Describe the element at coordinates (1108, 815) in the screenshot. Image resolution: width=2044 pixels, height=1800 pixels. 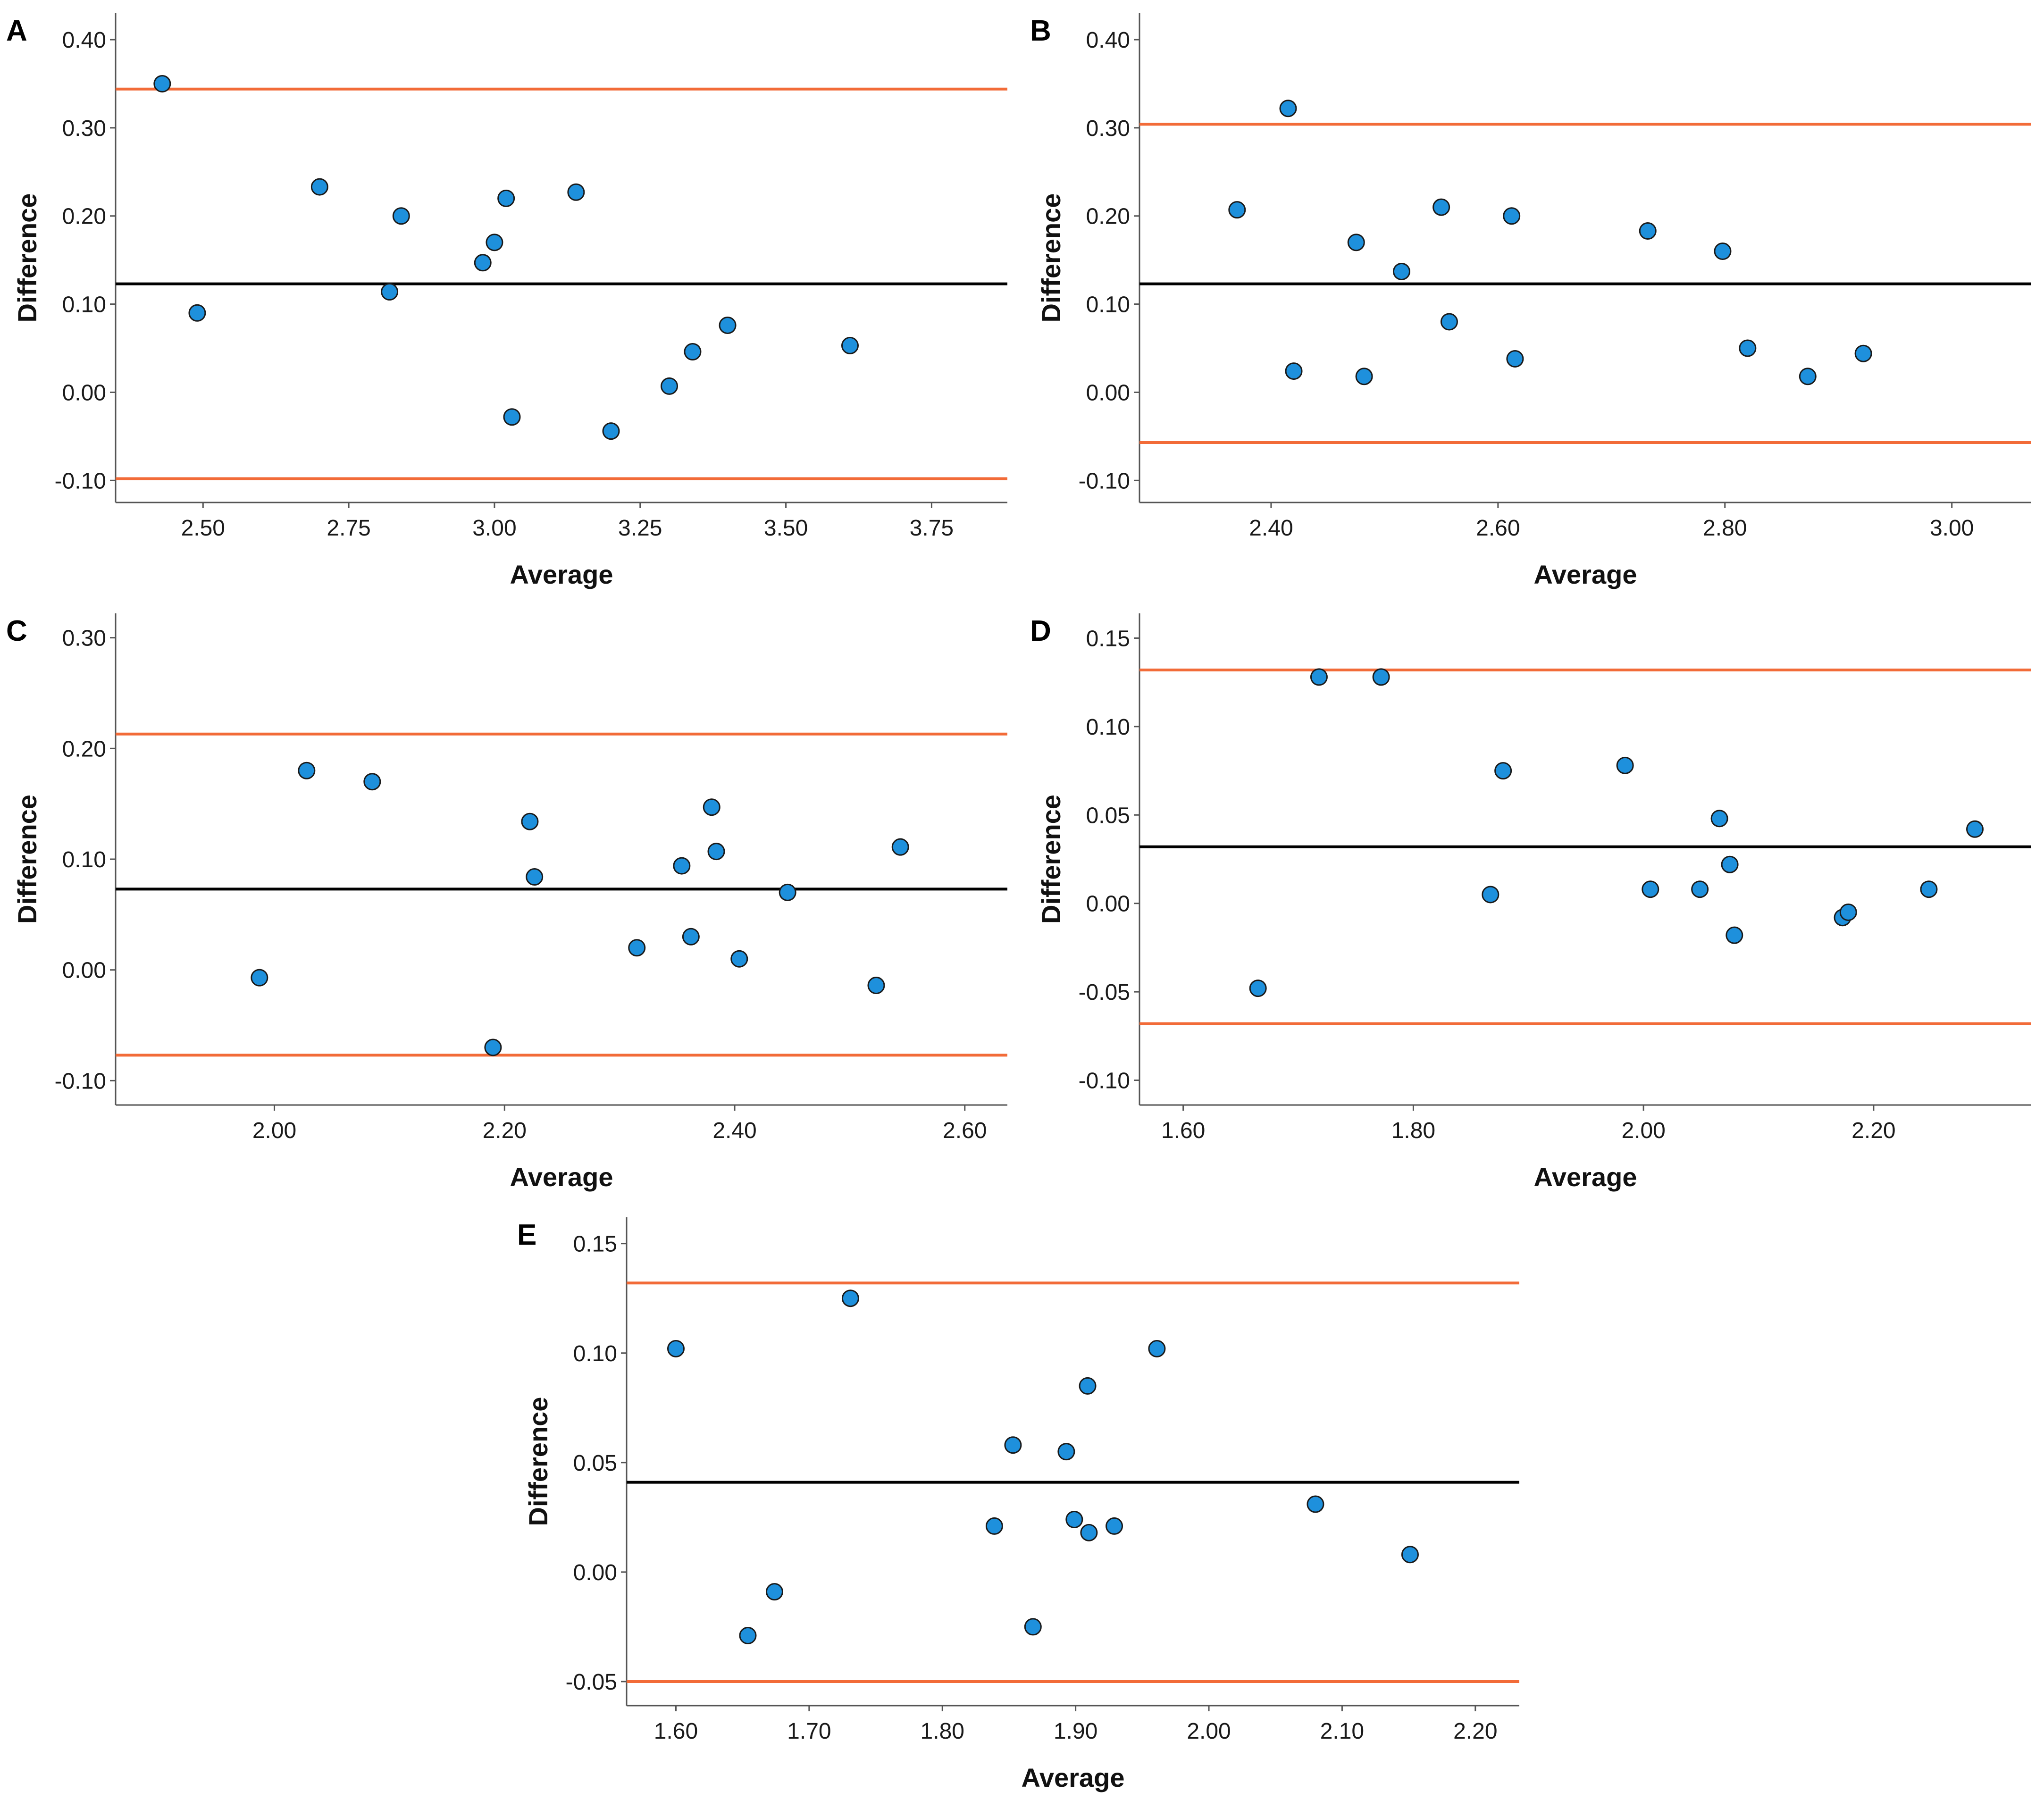
I see `y-tick-label: 0.05` at that location.